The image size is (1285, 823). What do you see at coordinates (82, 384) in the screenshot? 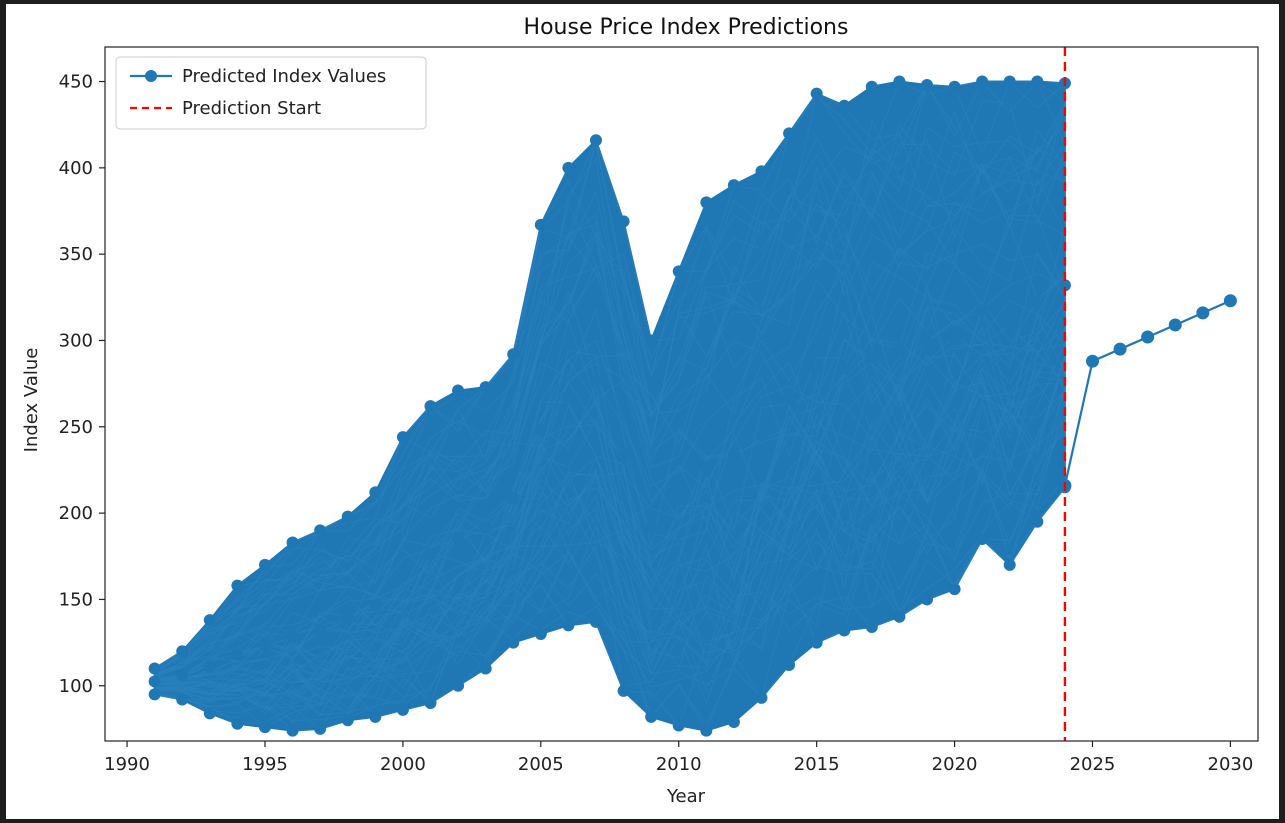
I see `y-axis: 100 150 200 250 300 350 400 450` at bounding box center [82, 384].